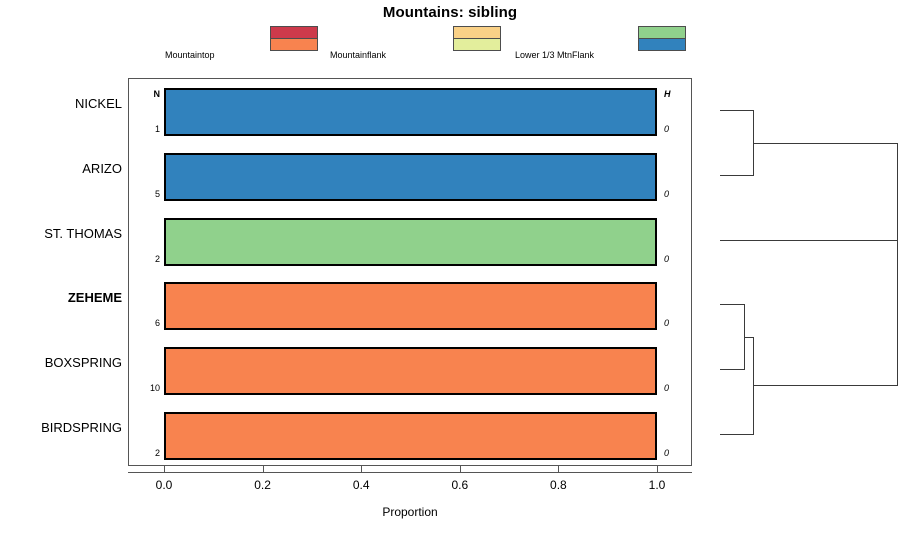  I want to click on h-column-header: H, so click(667, 94).